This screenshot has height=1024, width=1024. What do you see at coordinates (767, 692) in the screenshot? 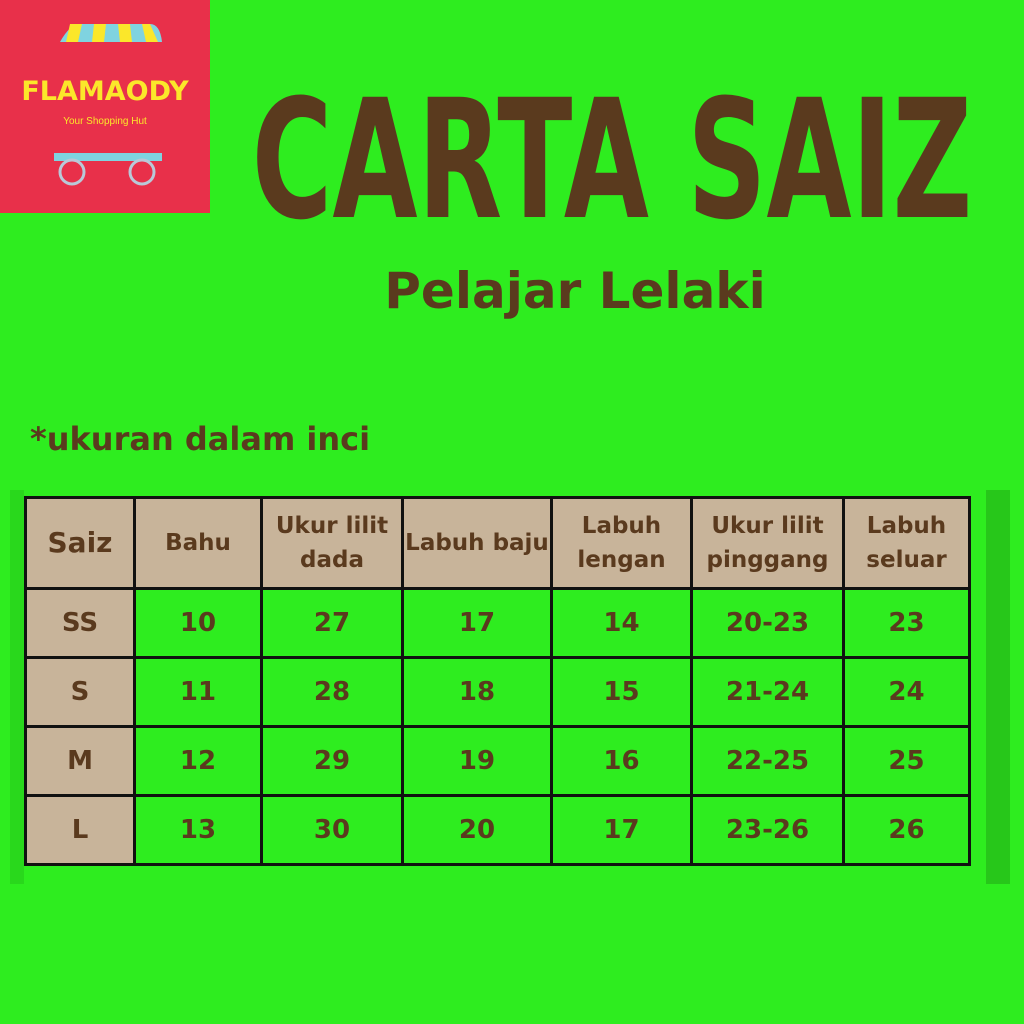
I see `measurement-cell: 21-24` at bounding box center [767, 692].